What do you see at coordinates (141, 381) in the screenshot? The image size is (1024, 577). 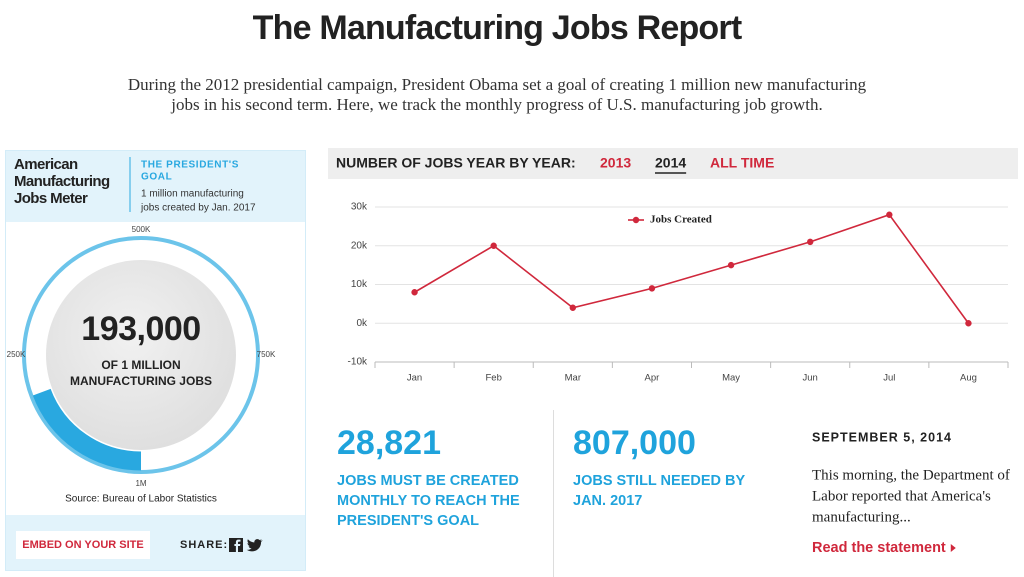 I see `meter-caption: MANUFACTURING JOBS` at bounding box center [141, 381].